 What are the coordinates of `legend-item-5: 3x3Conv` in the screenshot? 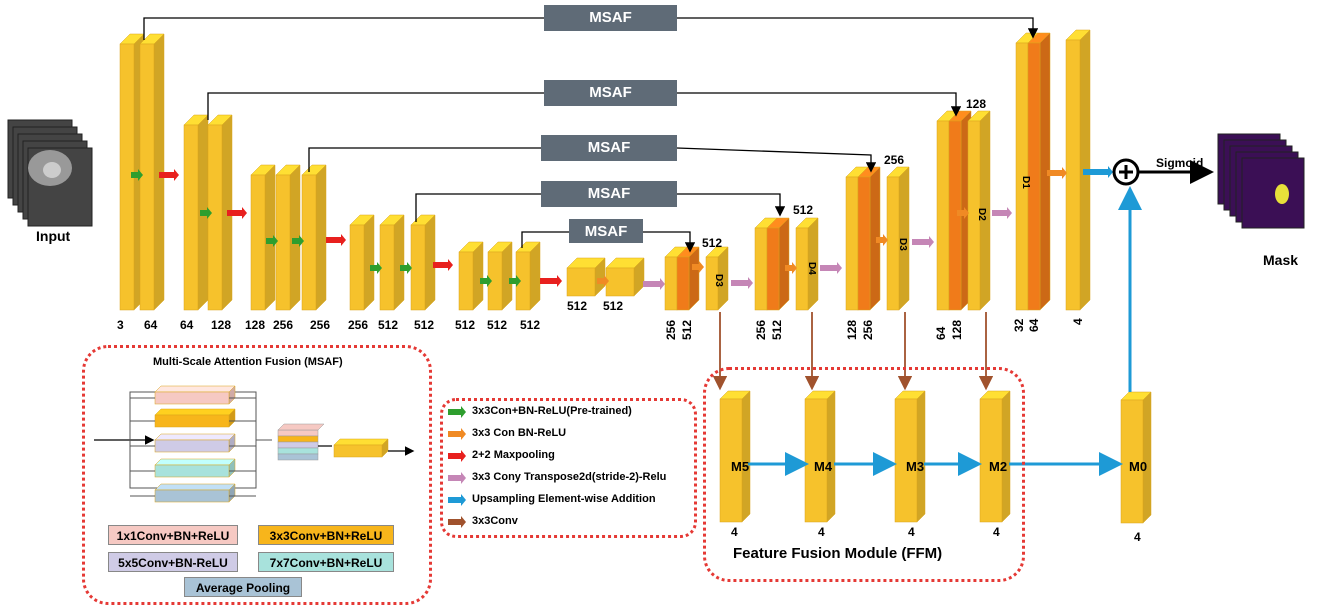 It's located at (495, 521).